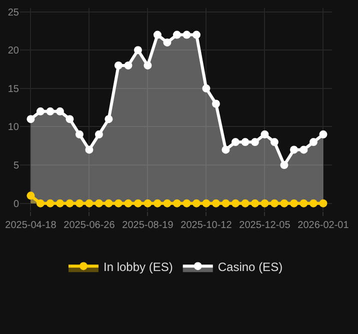 Image resolution: width=358 pixels, height=334 pixels. What do you see at coordinates (14, 12) in the screenshot?
I see `y-tick-label: 25` at bounding box center [14, 12].